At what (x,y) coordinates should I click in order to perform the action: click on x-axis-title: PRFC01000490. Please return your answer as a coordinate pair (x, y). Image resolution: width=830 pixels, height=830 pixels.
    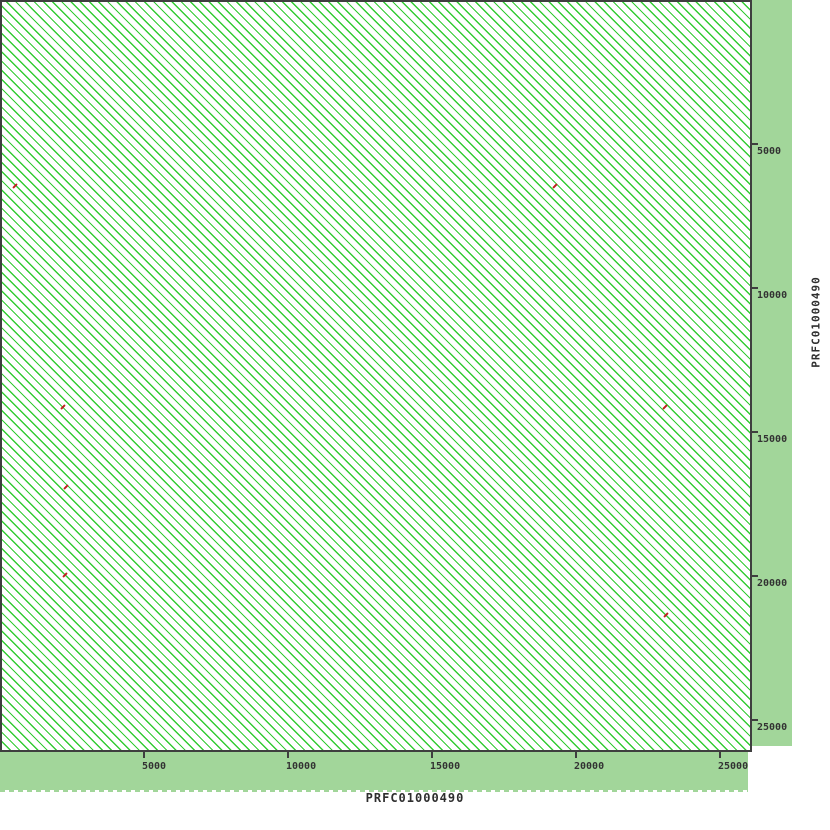
    Looking at the image, I should click on (415, 798).